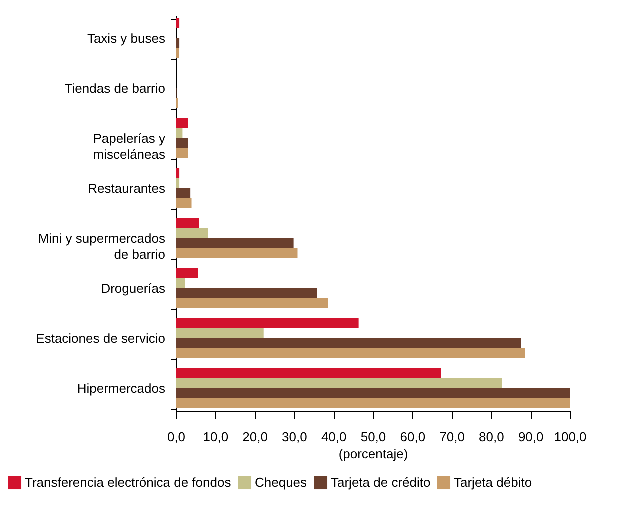 This screenshot has height=527, width=618. I want to click on x-tick-label: 0,0, so click(176, 437).